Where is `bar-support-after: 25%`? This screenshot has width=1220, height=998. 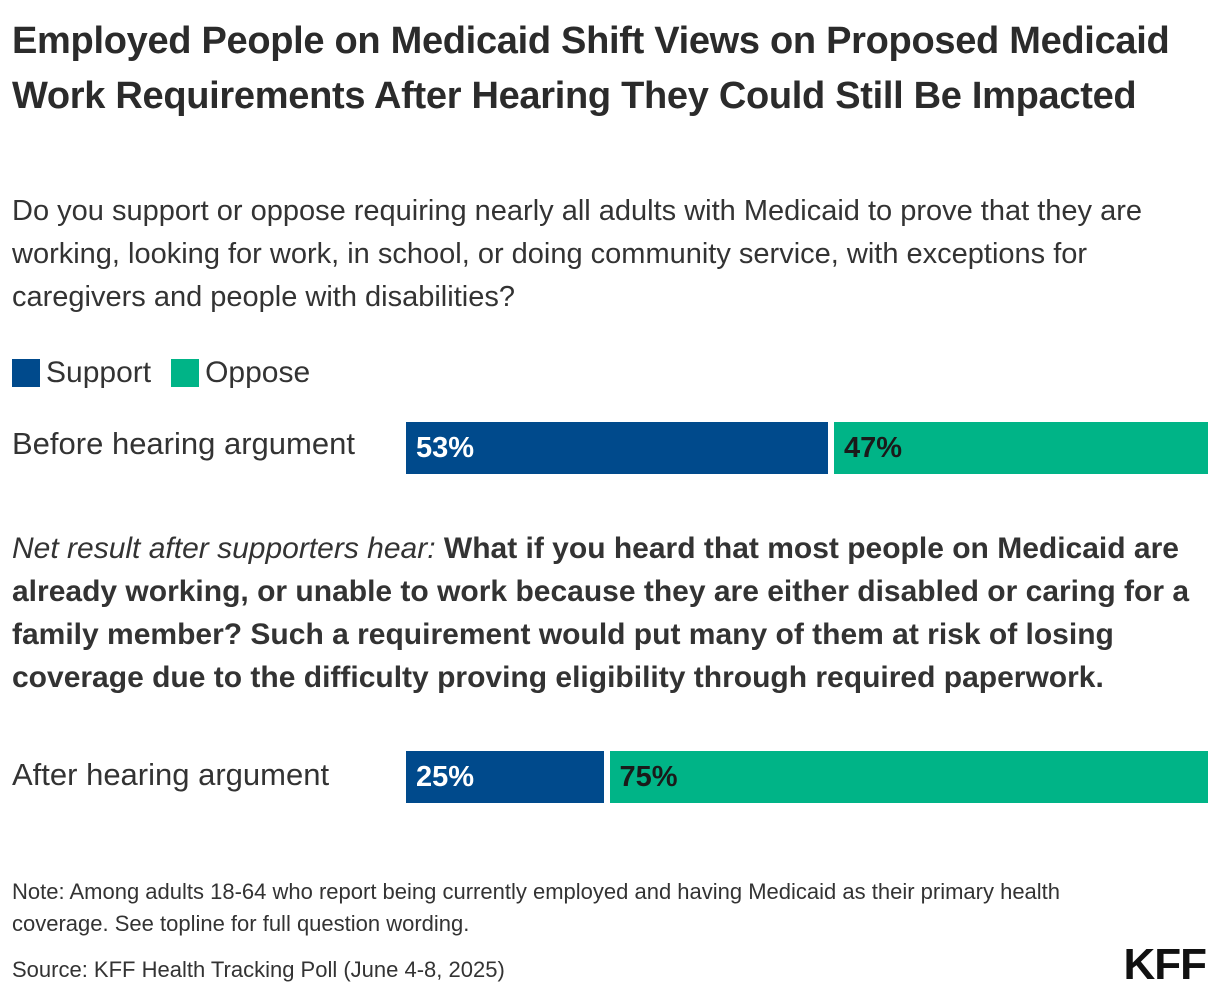 bar-support-after: 25% is located at coordinates (505, 777).